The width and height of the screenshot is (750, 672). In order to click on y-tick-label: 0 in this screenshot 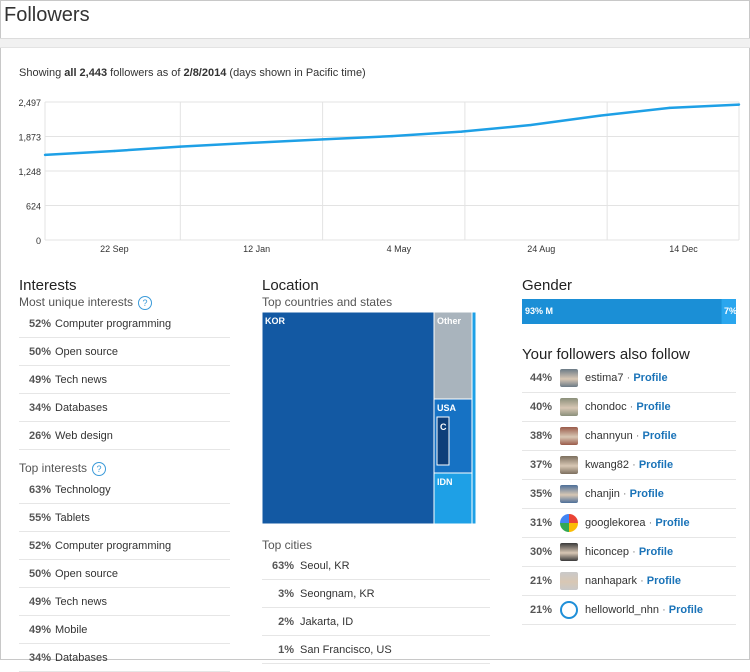, I will do `click(38, 241)`.